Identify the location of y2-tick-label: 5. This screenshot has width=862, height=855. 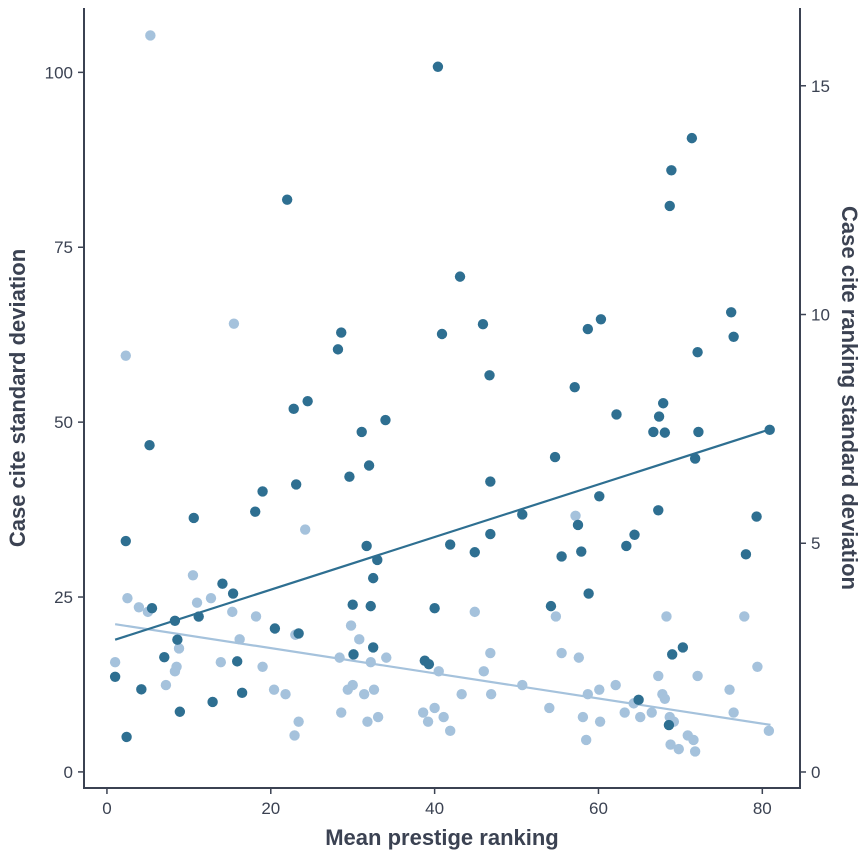
(815, 543).